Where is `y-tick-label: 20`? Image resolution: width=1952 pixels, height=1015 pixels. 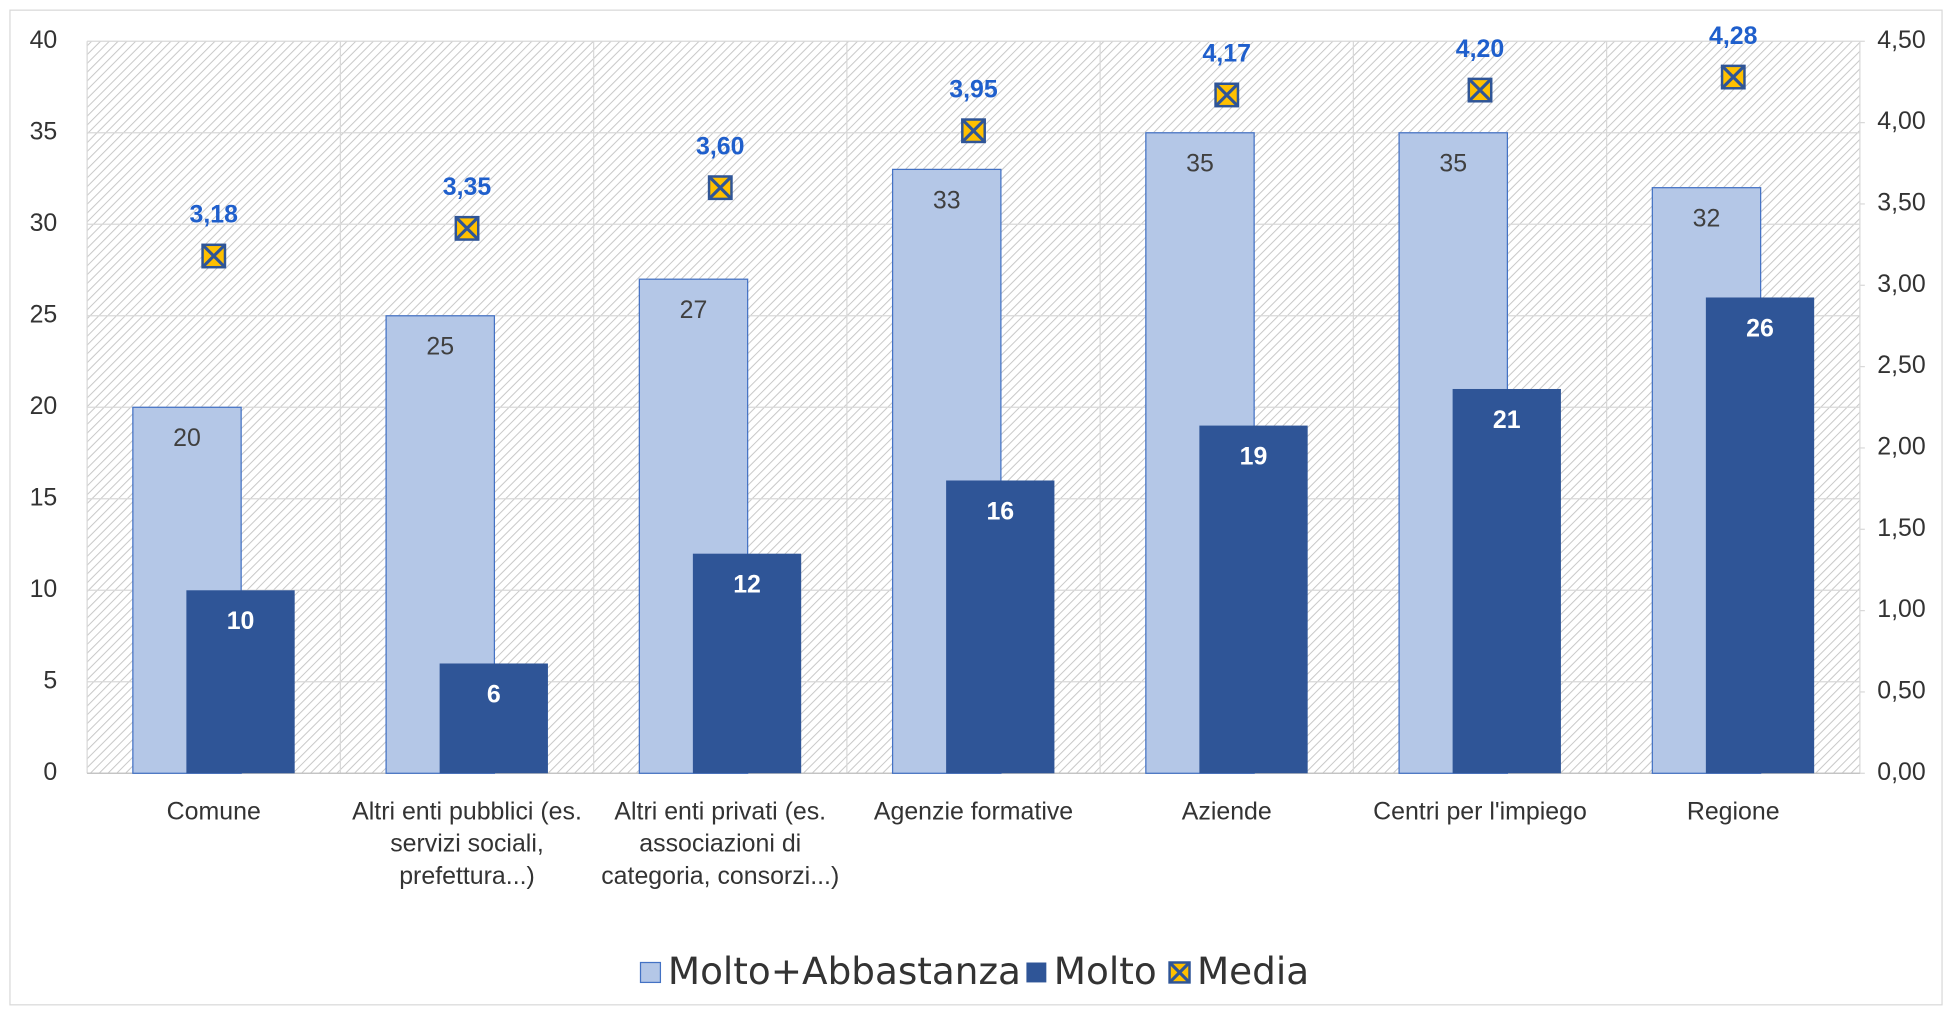
y-tick-label: 20 is located at coordinates (44, 406).